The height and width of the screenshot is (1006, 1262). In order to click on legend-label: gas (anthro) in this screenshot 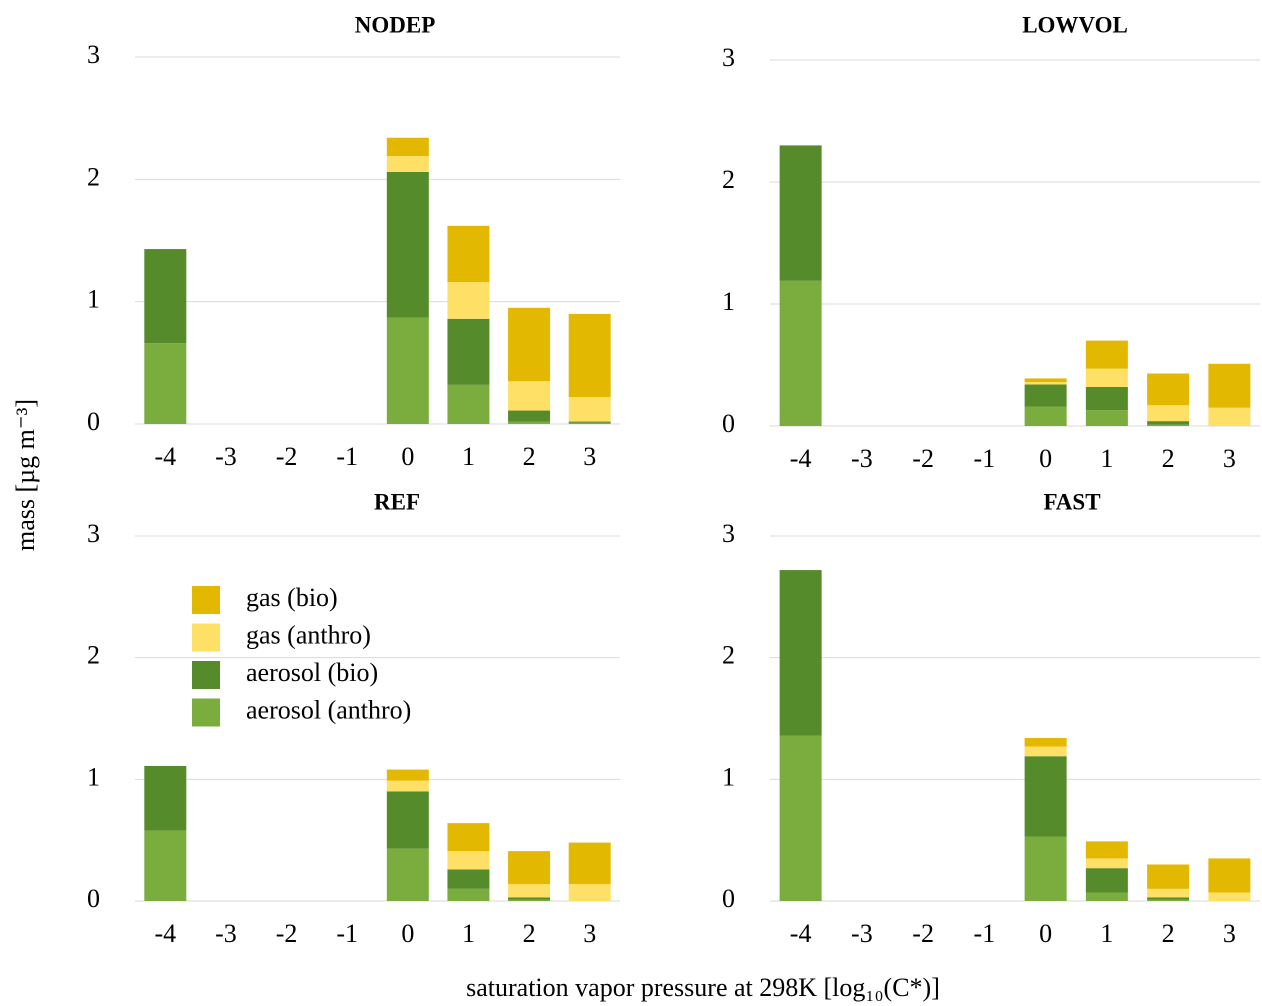, I will do `click(308, 634)`.